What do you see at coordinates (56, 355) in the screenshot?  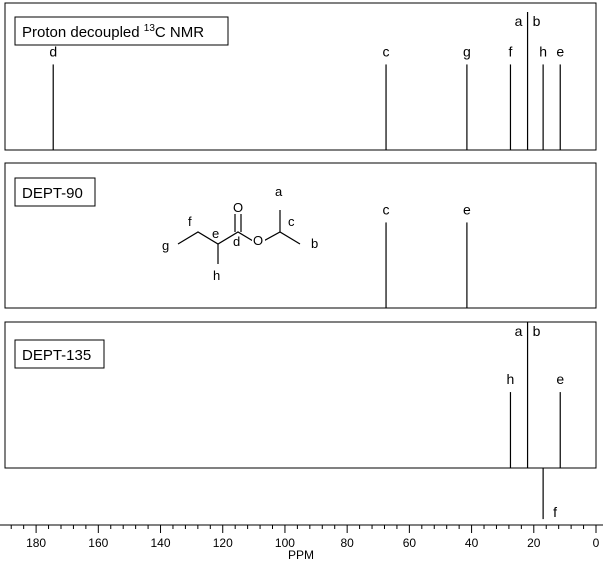 I see `panel-title: DEPT-135` at bounding box center [56, 355].